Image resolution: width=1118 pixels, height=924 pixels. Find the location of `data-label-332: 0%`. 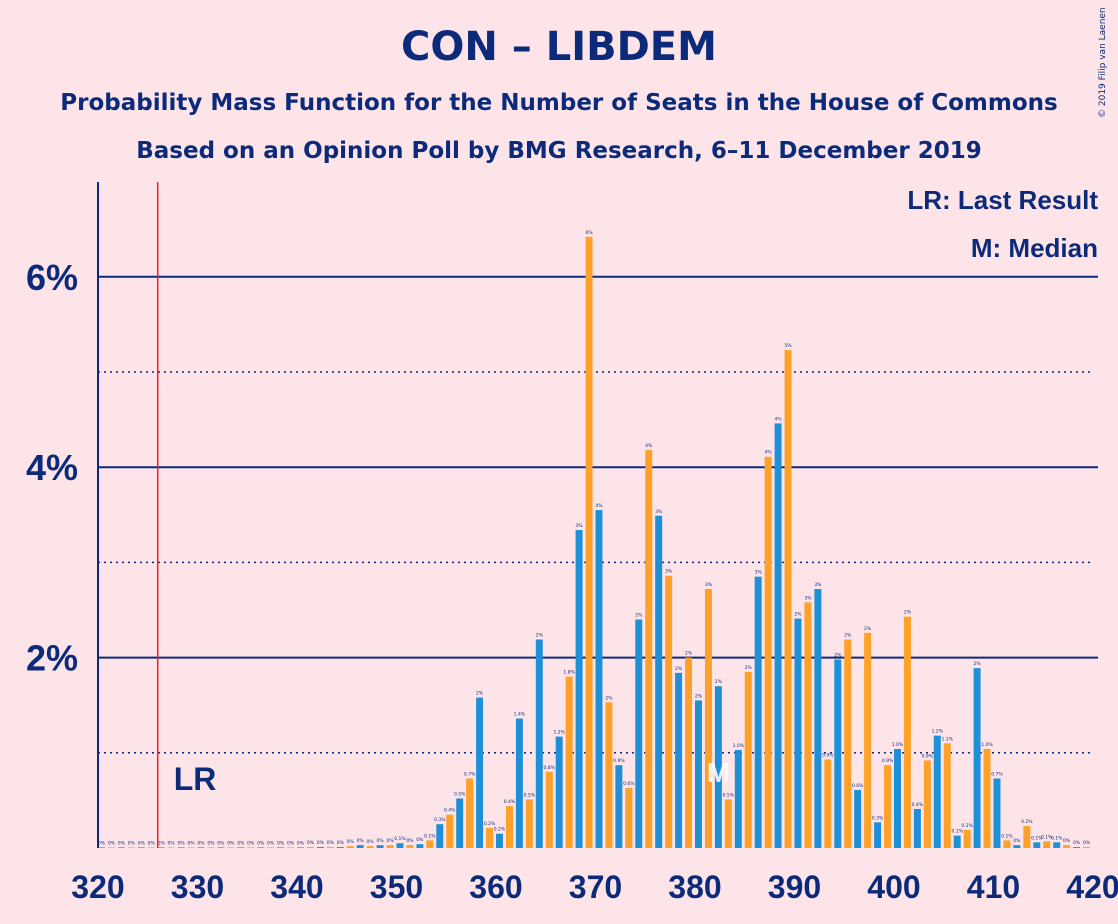

data-label-332: 0% is located at coordinates (221, 843).